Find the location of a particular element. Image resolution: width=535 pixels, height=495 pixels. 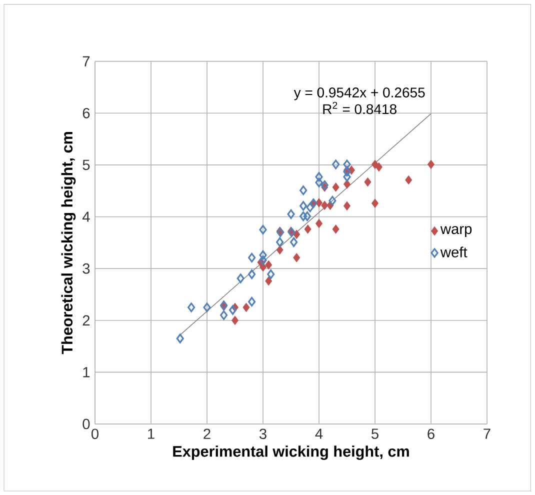

annotation: R$^{2}$ = 0.8418 is located at coordinates (359, 108).